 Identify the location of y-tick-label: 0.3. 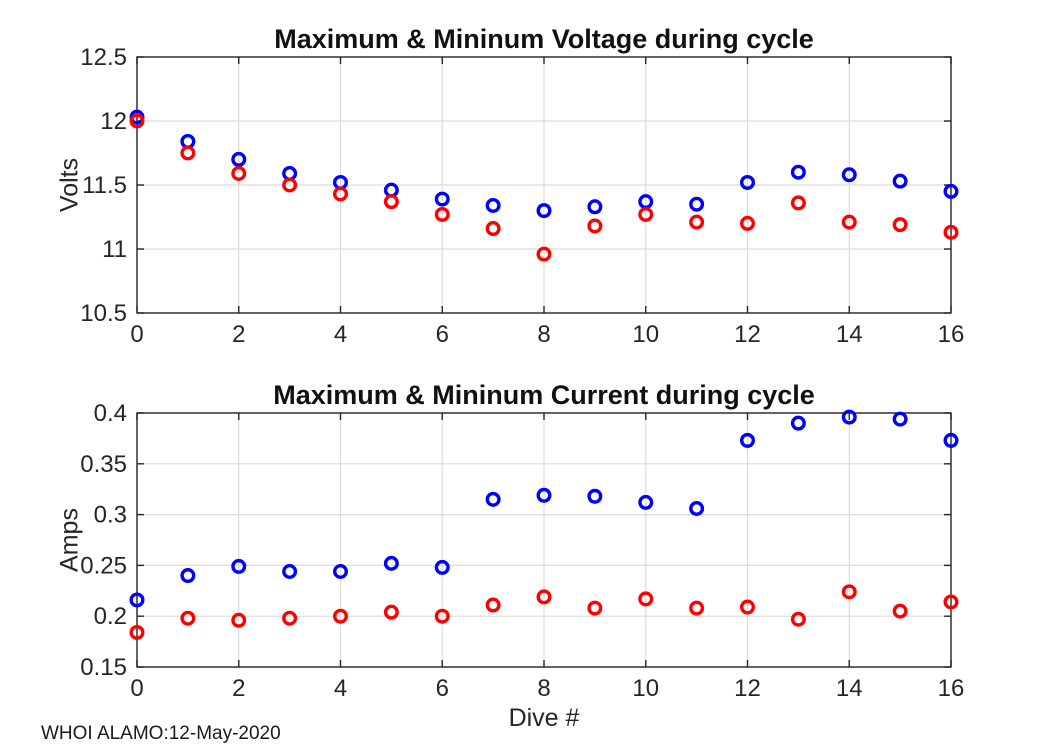
(110, 515).